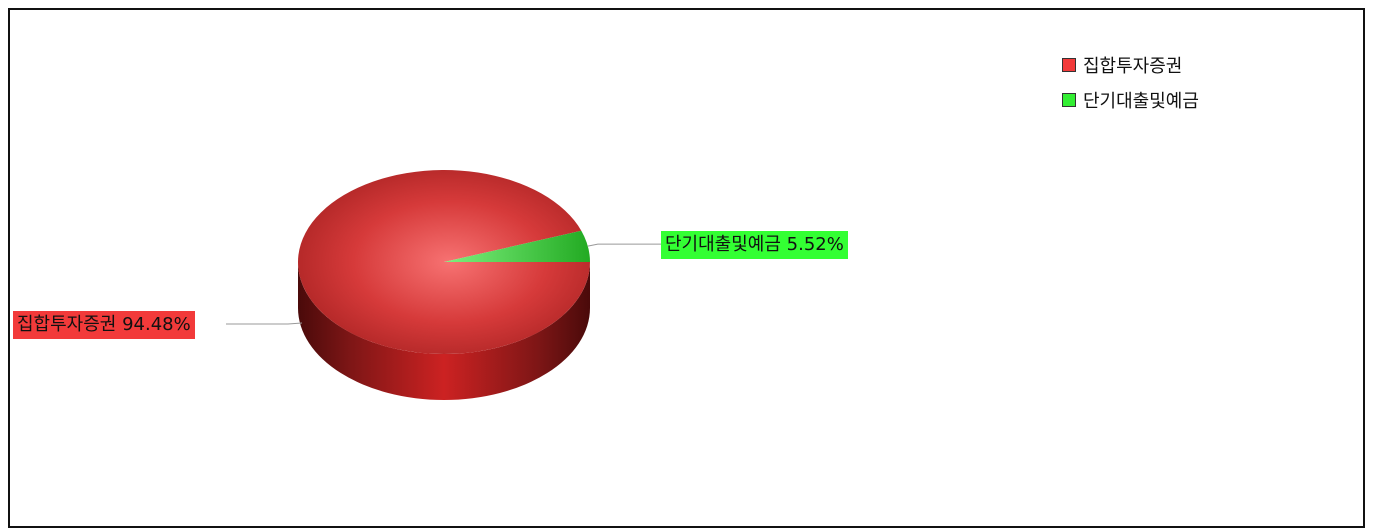 This screenshot has width=1374, height=528. I want to click on pie-sides, so click(444, 331).